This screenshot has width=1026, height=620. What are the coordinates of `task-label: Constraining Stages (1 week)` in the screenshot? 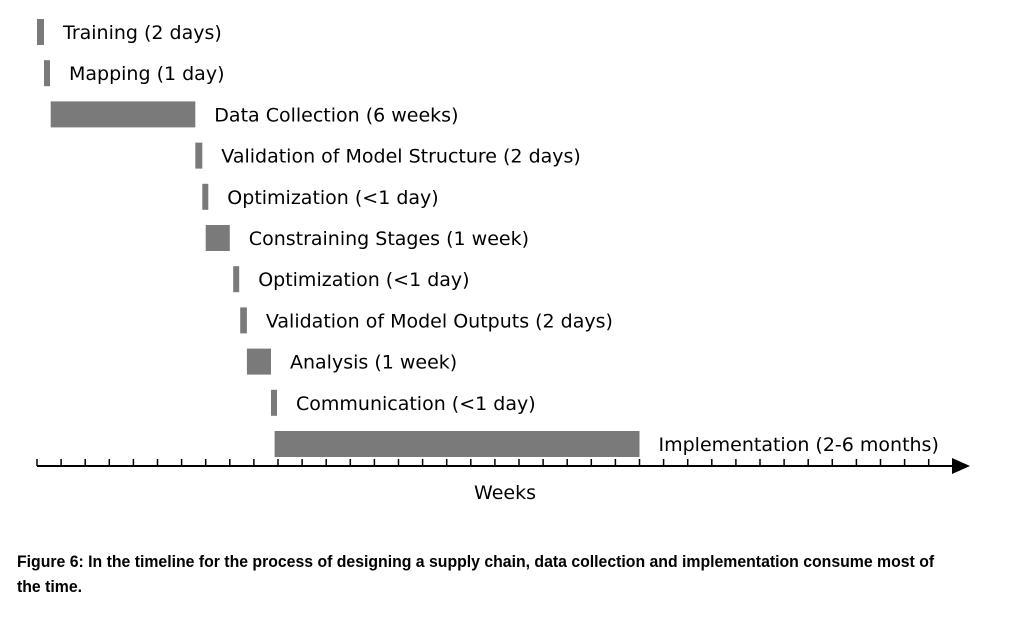 It's located at (389, 239).